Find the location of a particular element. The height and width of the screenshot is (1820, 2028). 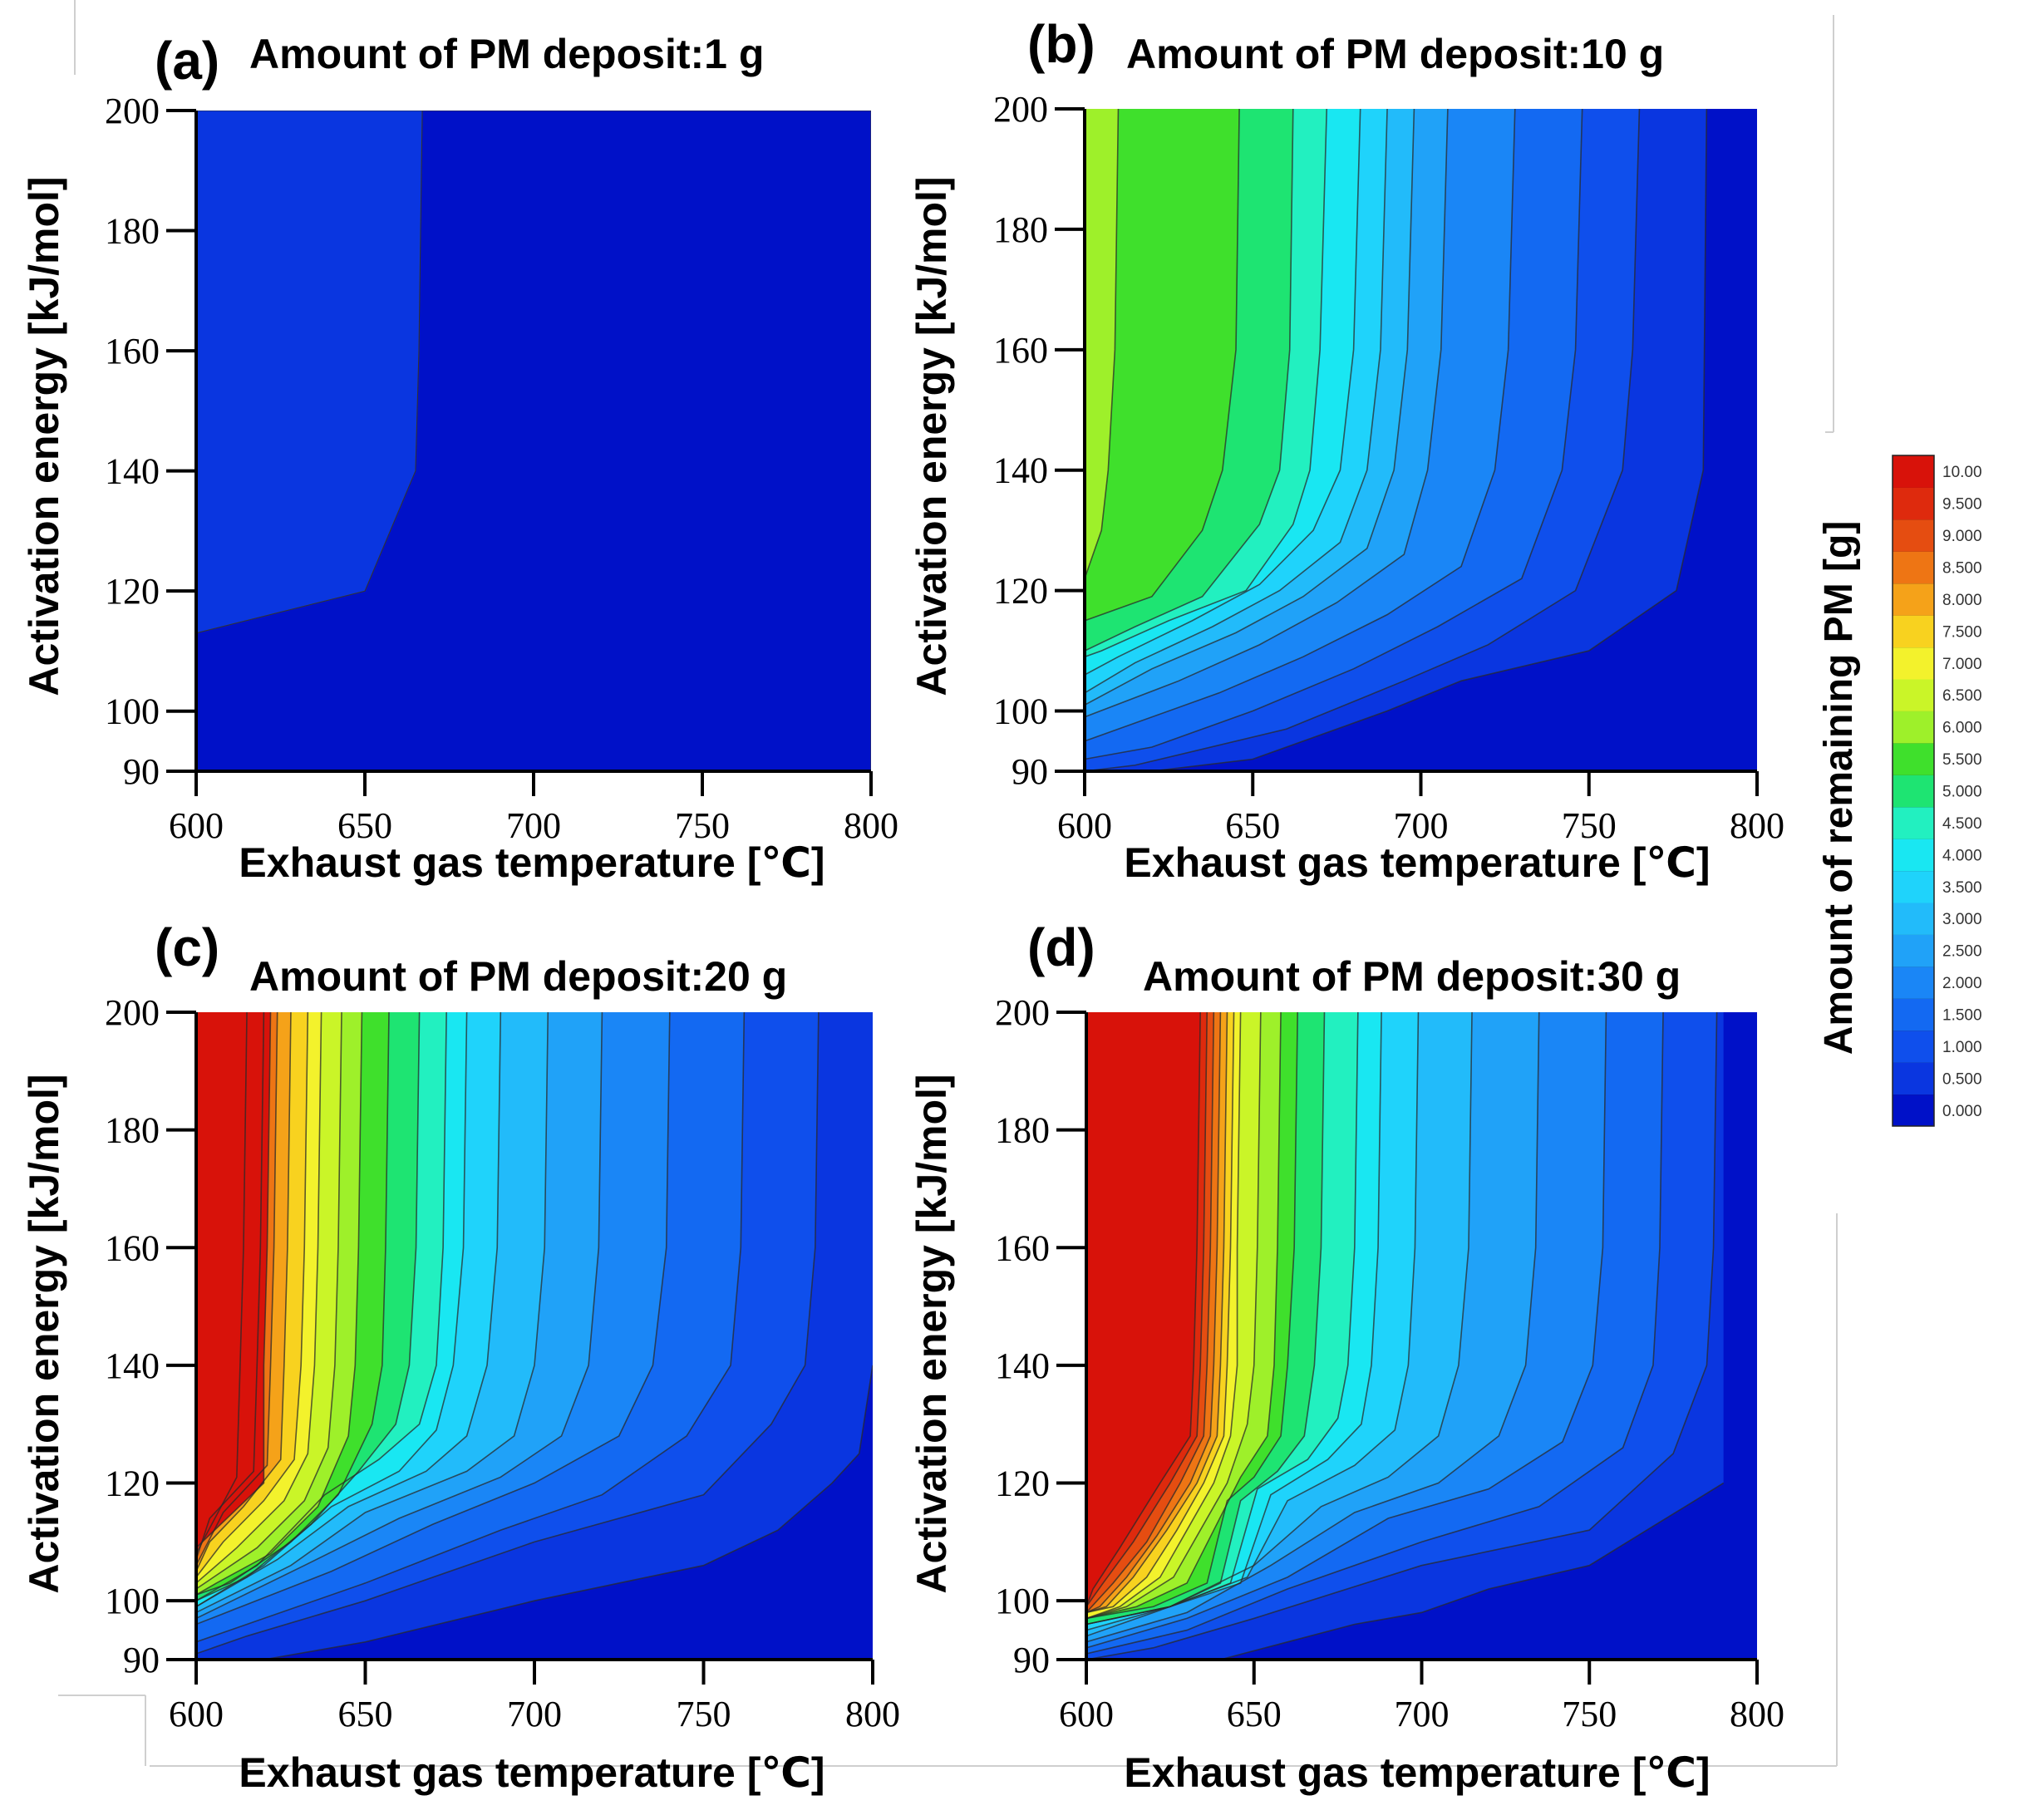

panel-c-xtick-label-700: 700 is located at coordinates (534, 1714).